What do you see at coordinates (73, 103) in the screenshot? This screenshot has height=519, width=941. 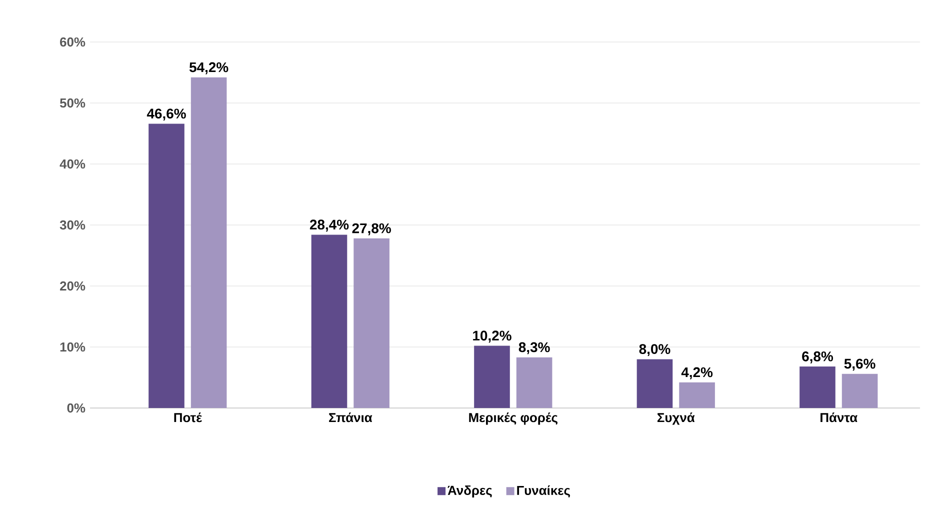 I see `y-tick-label: 50%` at bounding box center [73, 103].